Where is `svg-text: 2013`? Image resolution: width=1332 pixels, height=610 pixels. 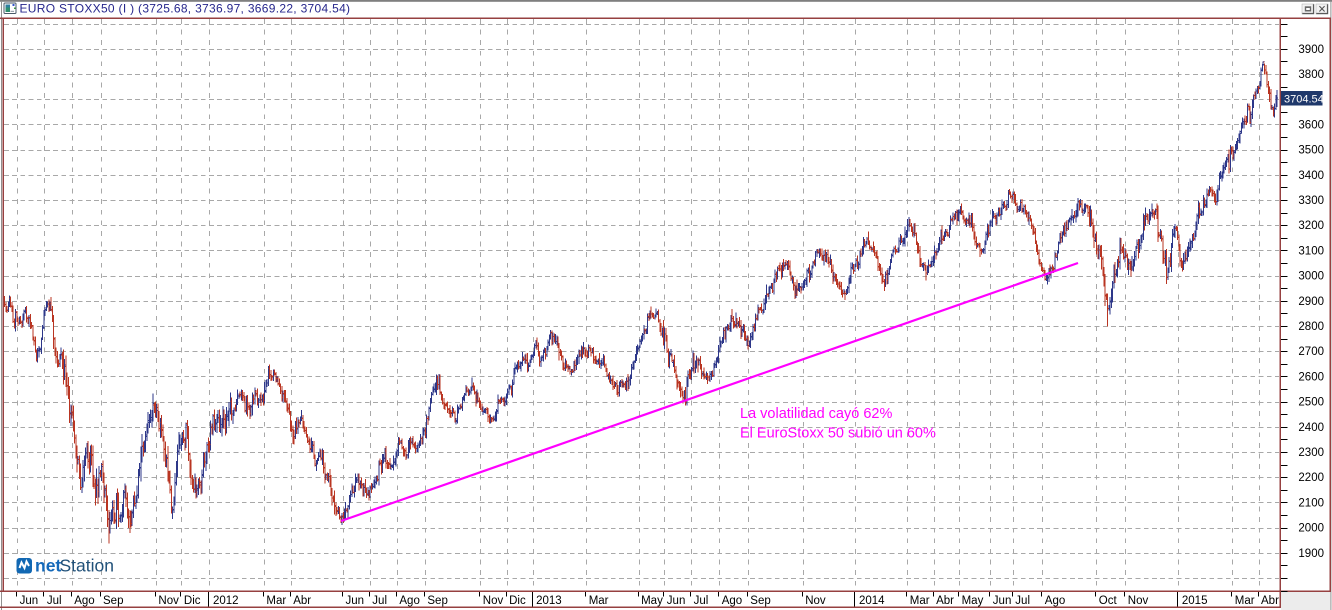 svg-text: 2013 is located at coordinates (549, 601).